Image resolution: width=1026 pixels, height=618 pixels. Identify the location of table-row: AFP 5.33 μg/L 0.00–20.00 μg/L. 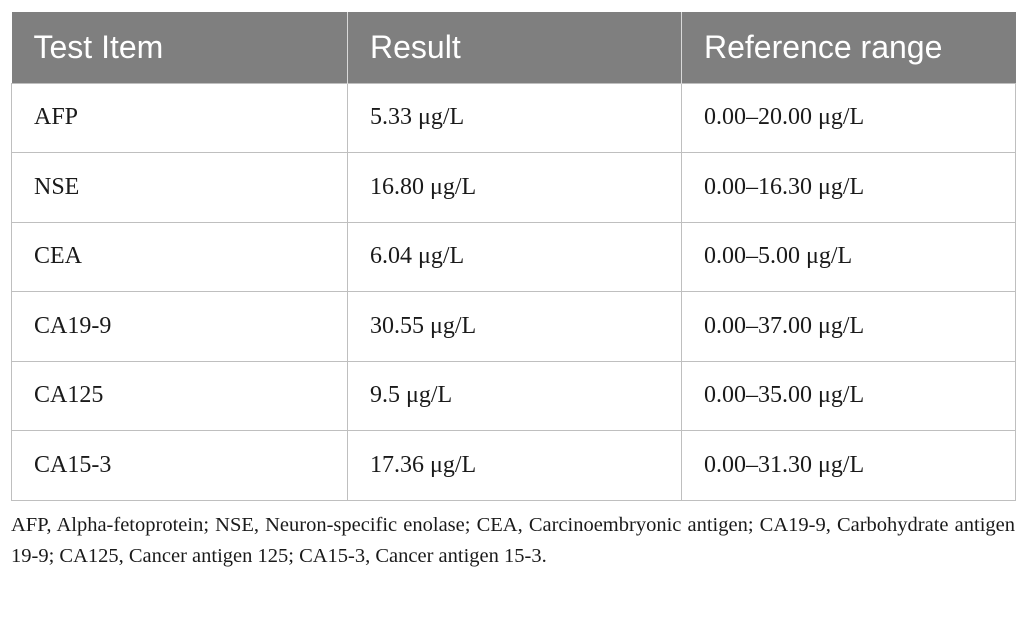
(513, 117).